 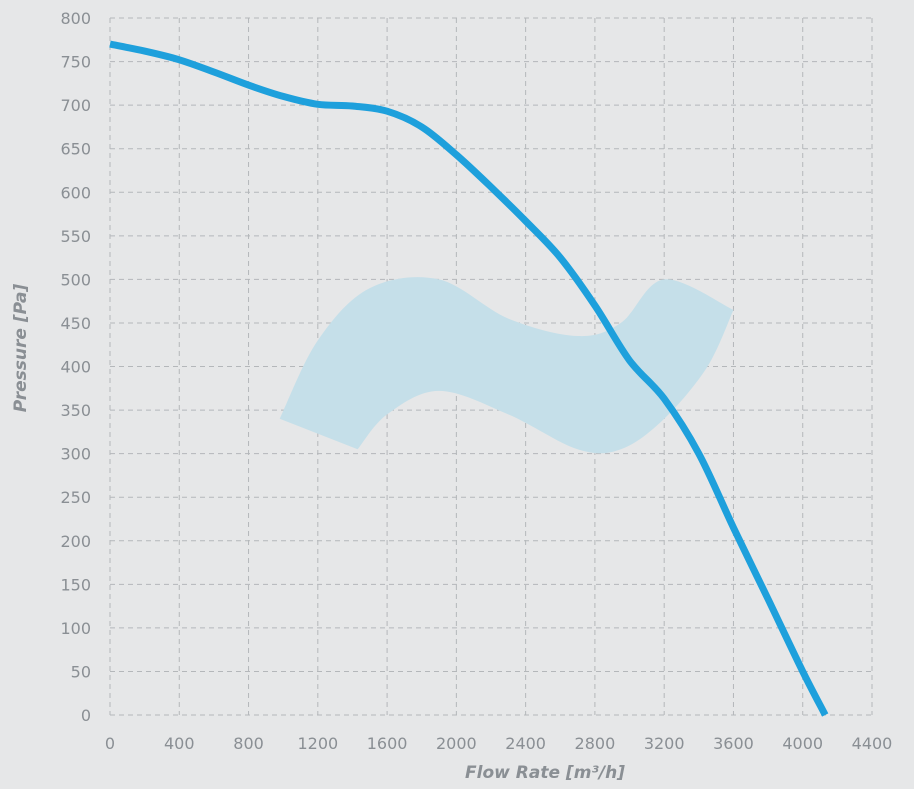 I want to click on y-tick-label: 50, so click(x=81, y=671).